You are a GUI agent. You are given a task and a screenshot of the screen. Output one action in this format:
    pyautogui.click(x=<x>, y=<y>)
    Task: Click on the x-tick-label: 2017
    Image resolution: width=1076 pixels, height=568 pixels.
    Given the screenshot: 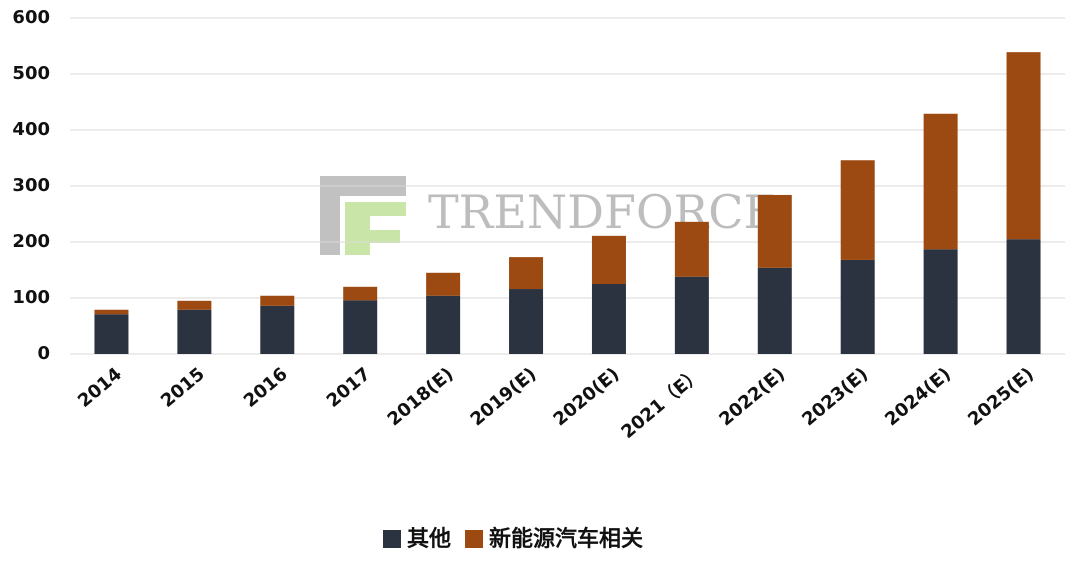 What is the action you would take?
    pyautogui.click(x=349, y=388)
    